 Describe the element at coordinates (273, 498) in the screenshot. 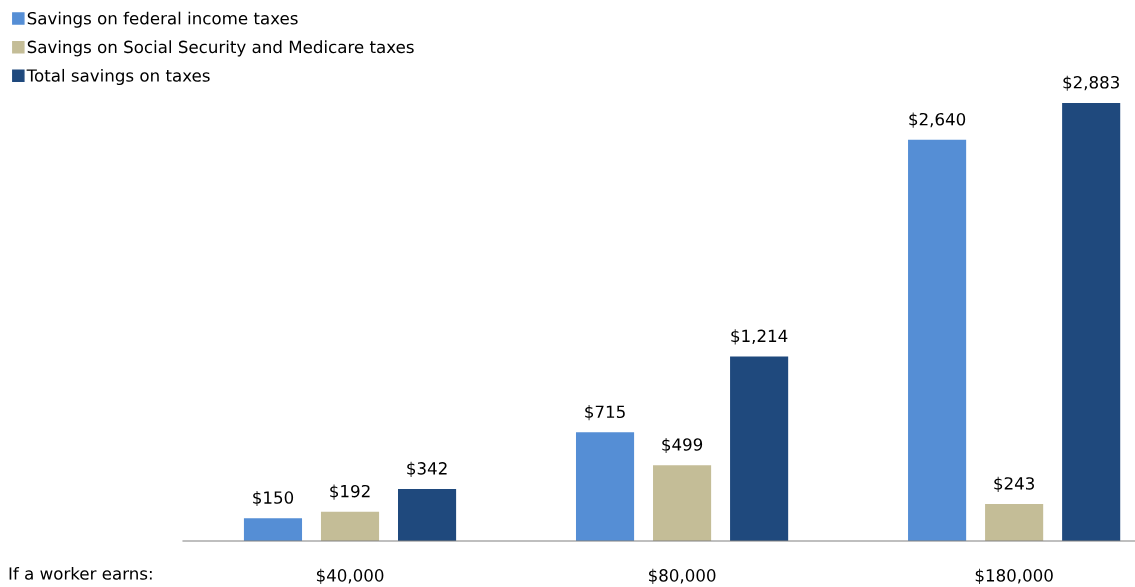

I see `data-label: $150` at that location.